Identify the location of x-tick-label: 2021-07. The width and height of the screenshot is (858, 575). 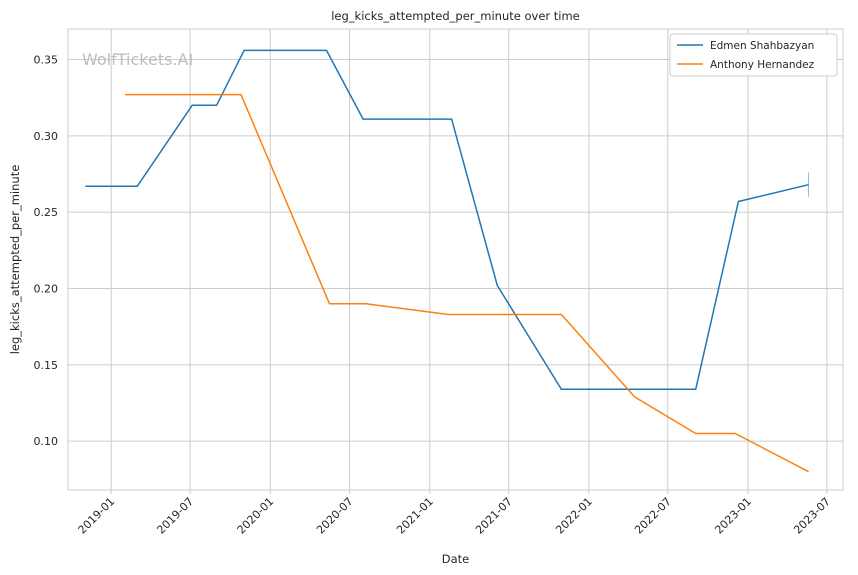
(494, 516).